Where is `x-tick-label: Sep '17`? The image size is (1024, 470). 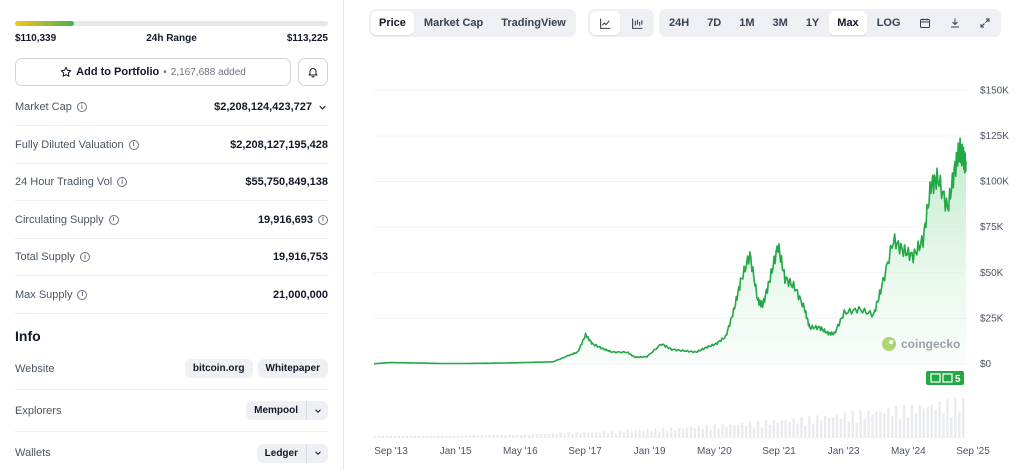
x-tick-label: Sep '17 is located at coordinates (585, 451).